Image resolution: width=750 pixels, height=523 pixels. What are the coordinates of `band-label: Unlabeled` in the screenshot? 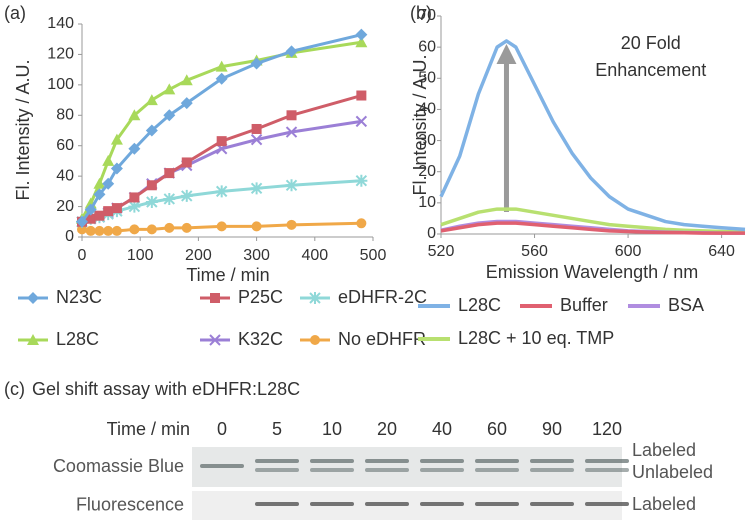 It's located at (672, 472).